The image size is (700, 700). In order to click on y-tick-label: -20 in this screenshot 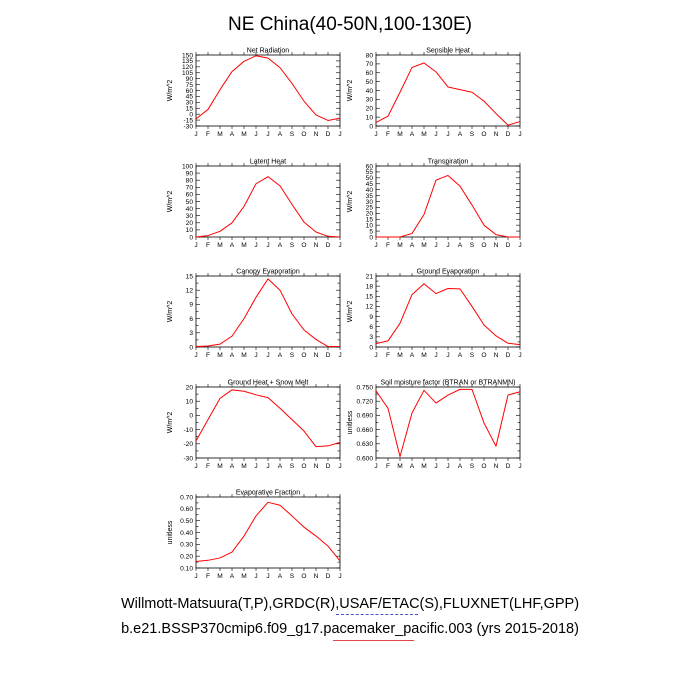, I will do `click(188, 444)`.